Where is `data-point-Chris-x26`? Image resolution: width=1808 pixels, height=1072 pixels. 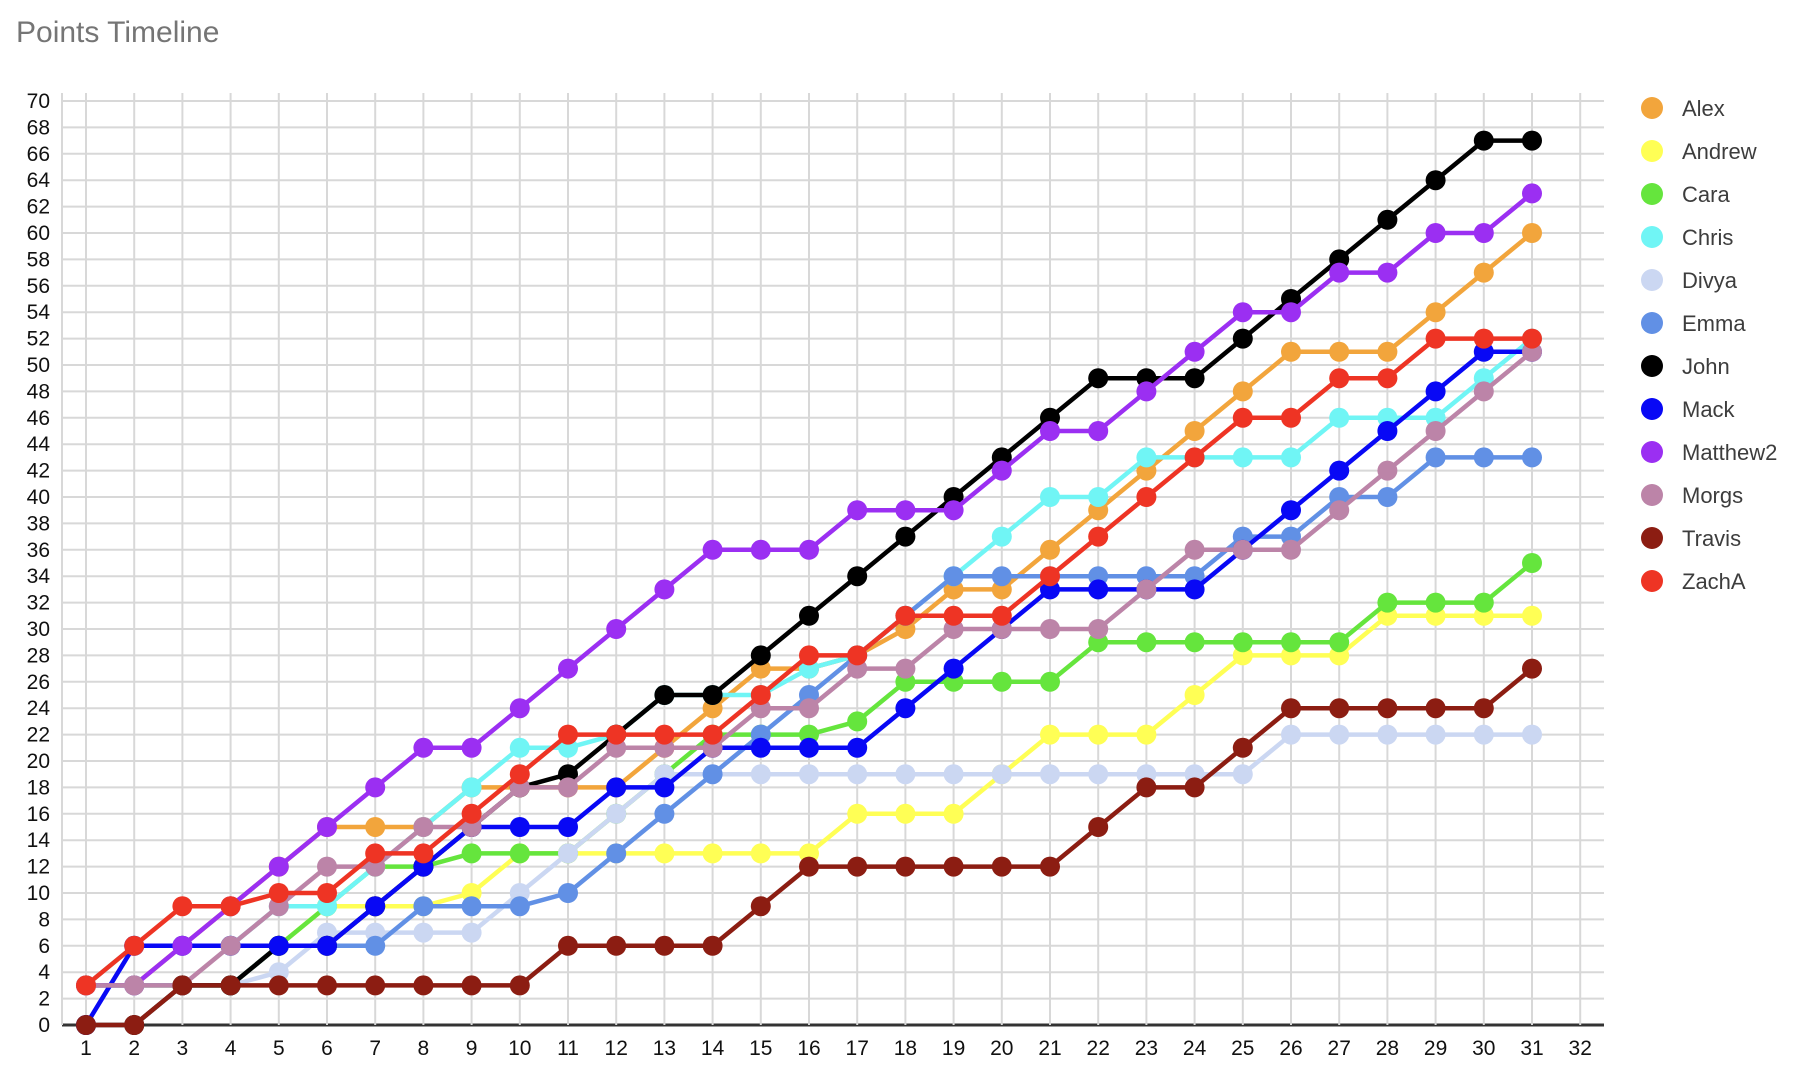
data-point-Chris-x26 is located at coordinates (1291, 457).